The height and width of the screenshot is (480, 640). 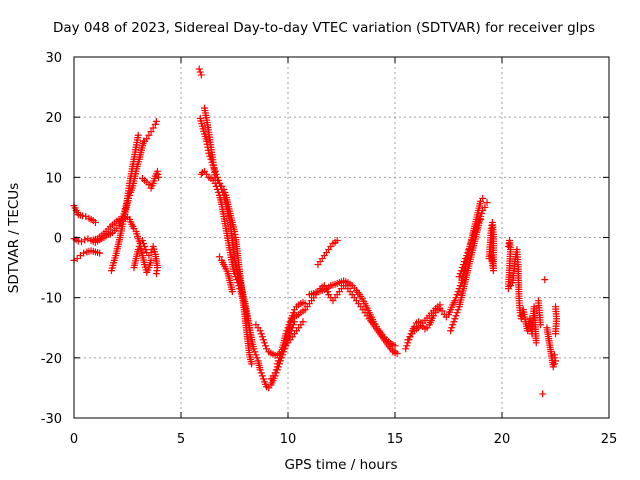 I want to click on y-tick-label: 0, so click(x=58, y=239).